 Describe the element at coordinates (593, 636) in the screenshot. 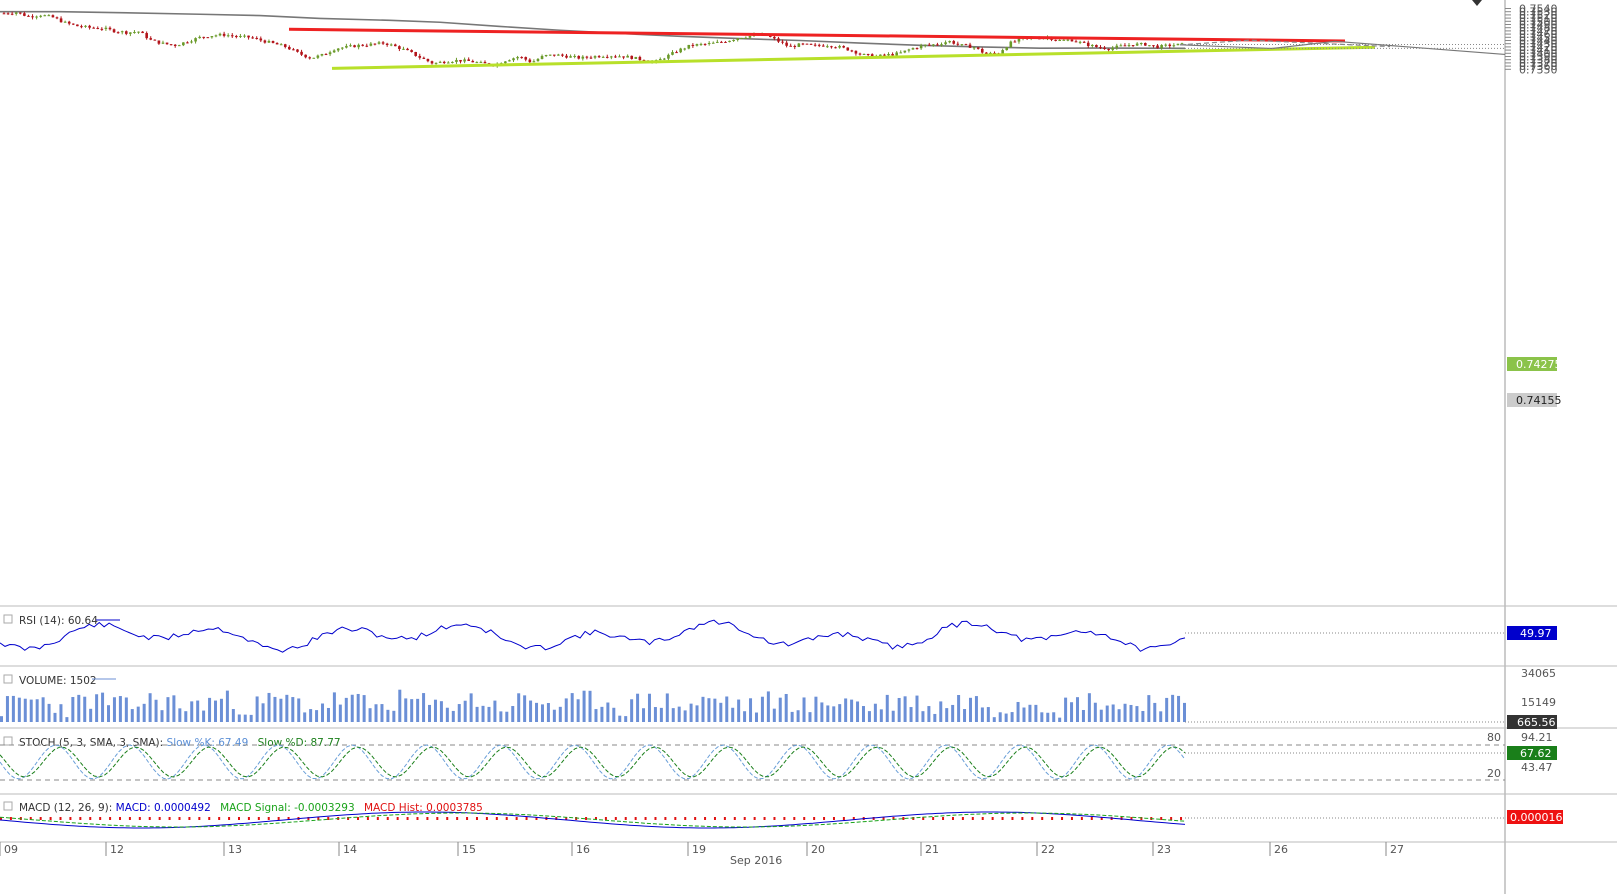

I see `rsi-line` at that location.